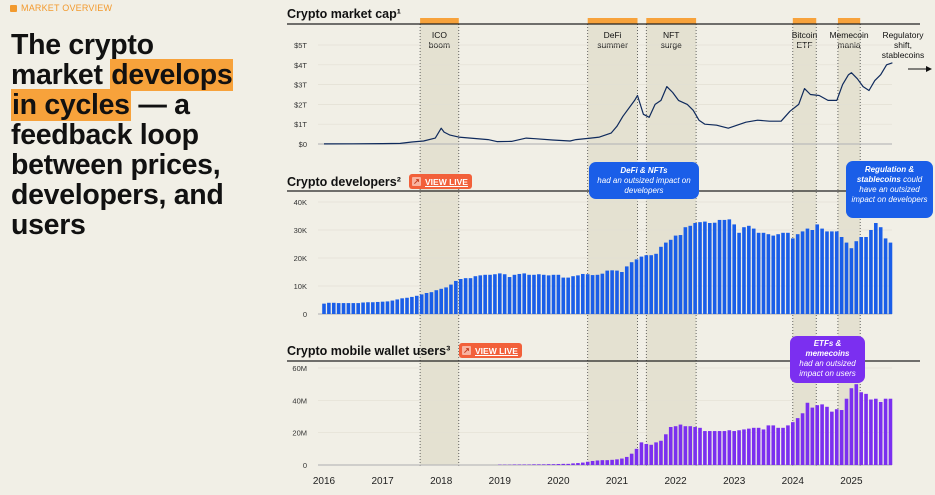 This screenshot has width=935, height=495. I want to click on x-tick-label: 2022, so click(675, 481).